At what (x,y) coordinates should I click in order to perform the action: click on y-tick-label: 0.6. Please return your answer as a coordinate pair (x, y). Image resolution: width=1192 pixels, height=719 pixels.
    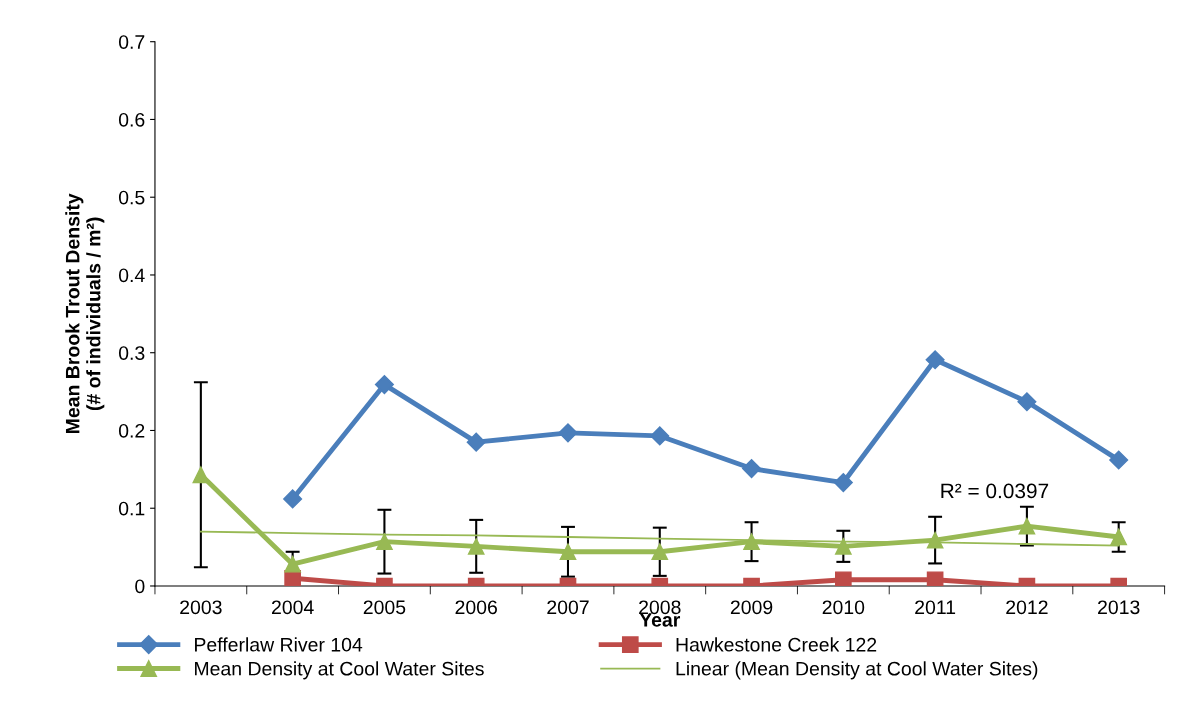
    Looking at the image, I should click on (131, 119).